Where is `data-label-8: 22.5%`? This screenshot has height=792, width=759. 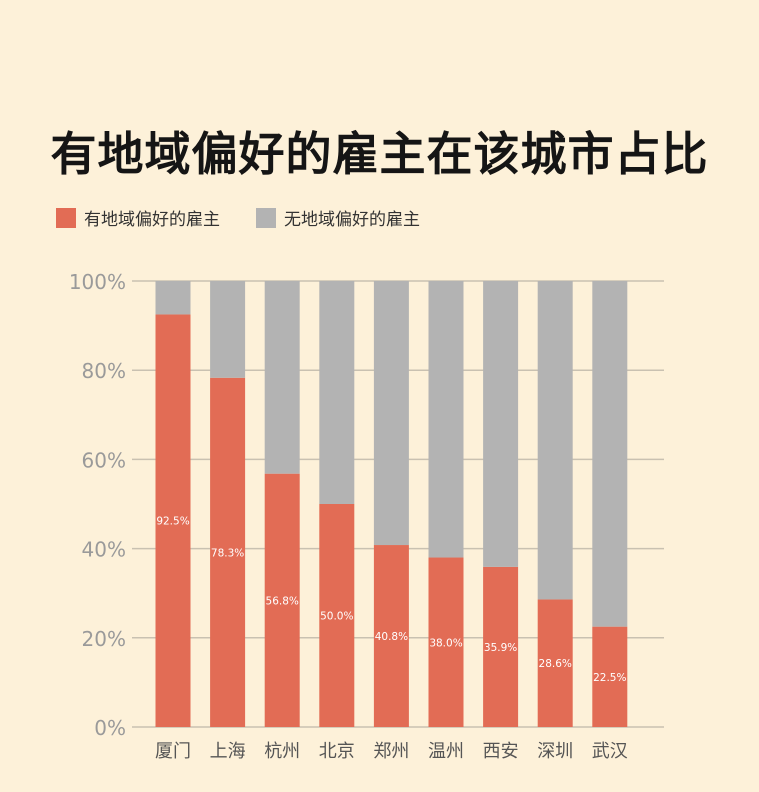 data-label-8: 22.5% is located at coordinates (609, 678).